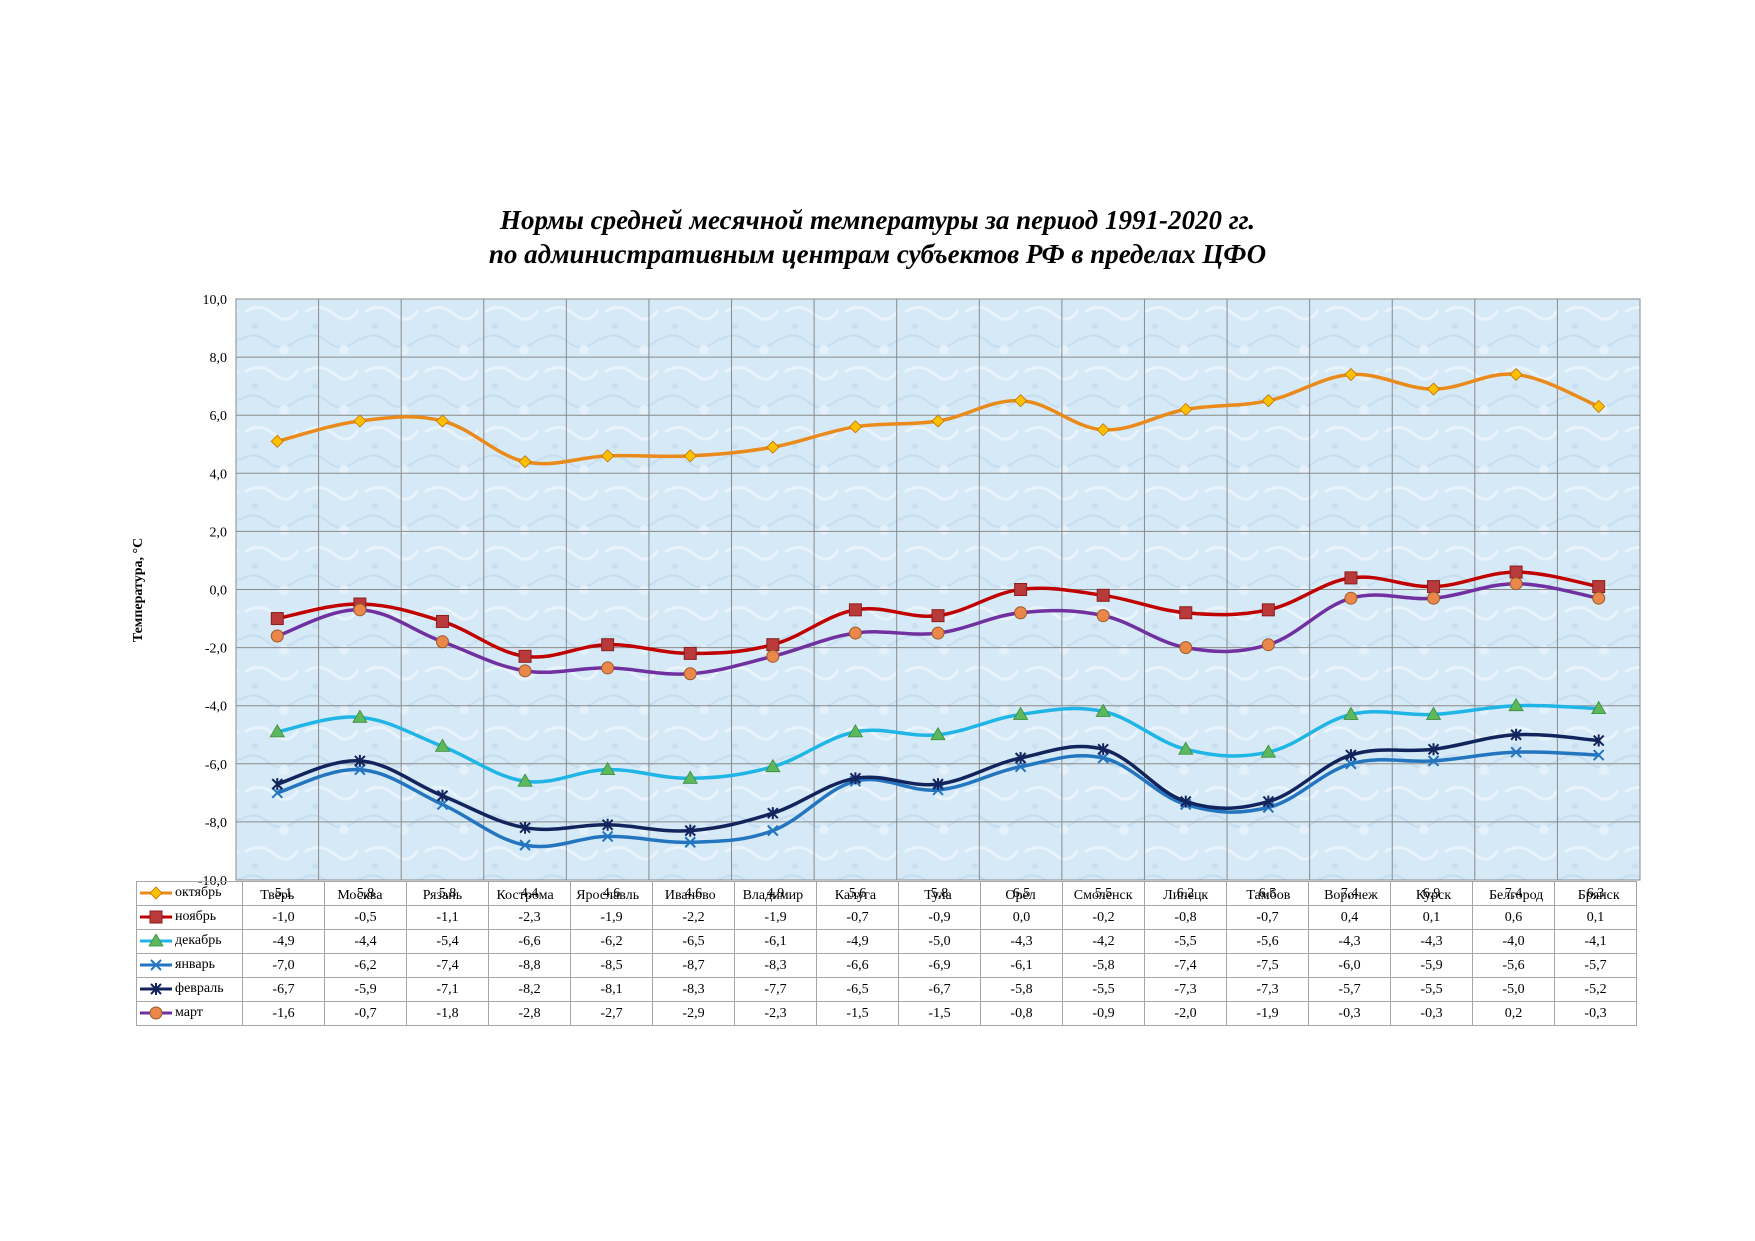  Describe the element at coordinates (1431, 1013) in the screenshot. I see `table-cell: -0,3` at that location.